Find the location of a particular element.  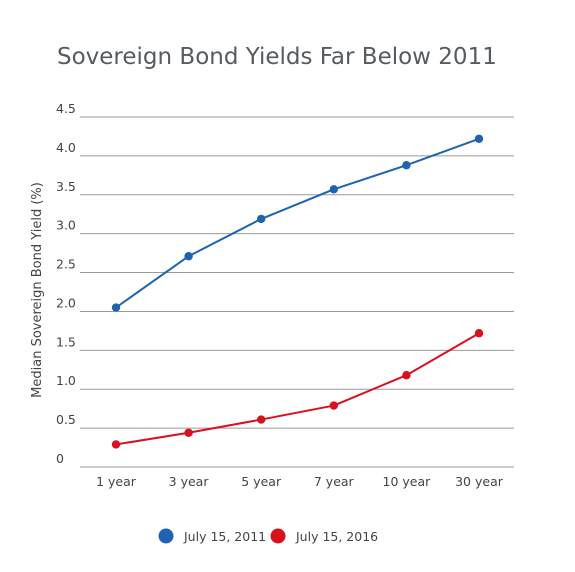

y-tick-label: 2.5 is located at coordinates (66, 264).